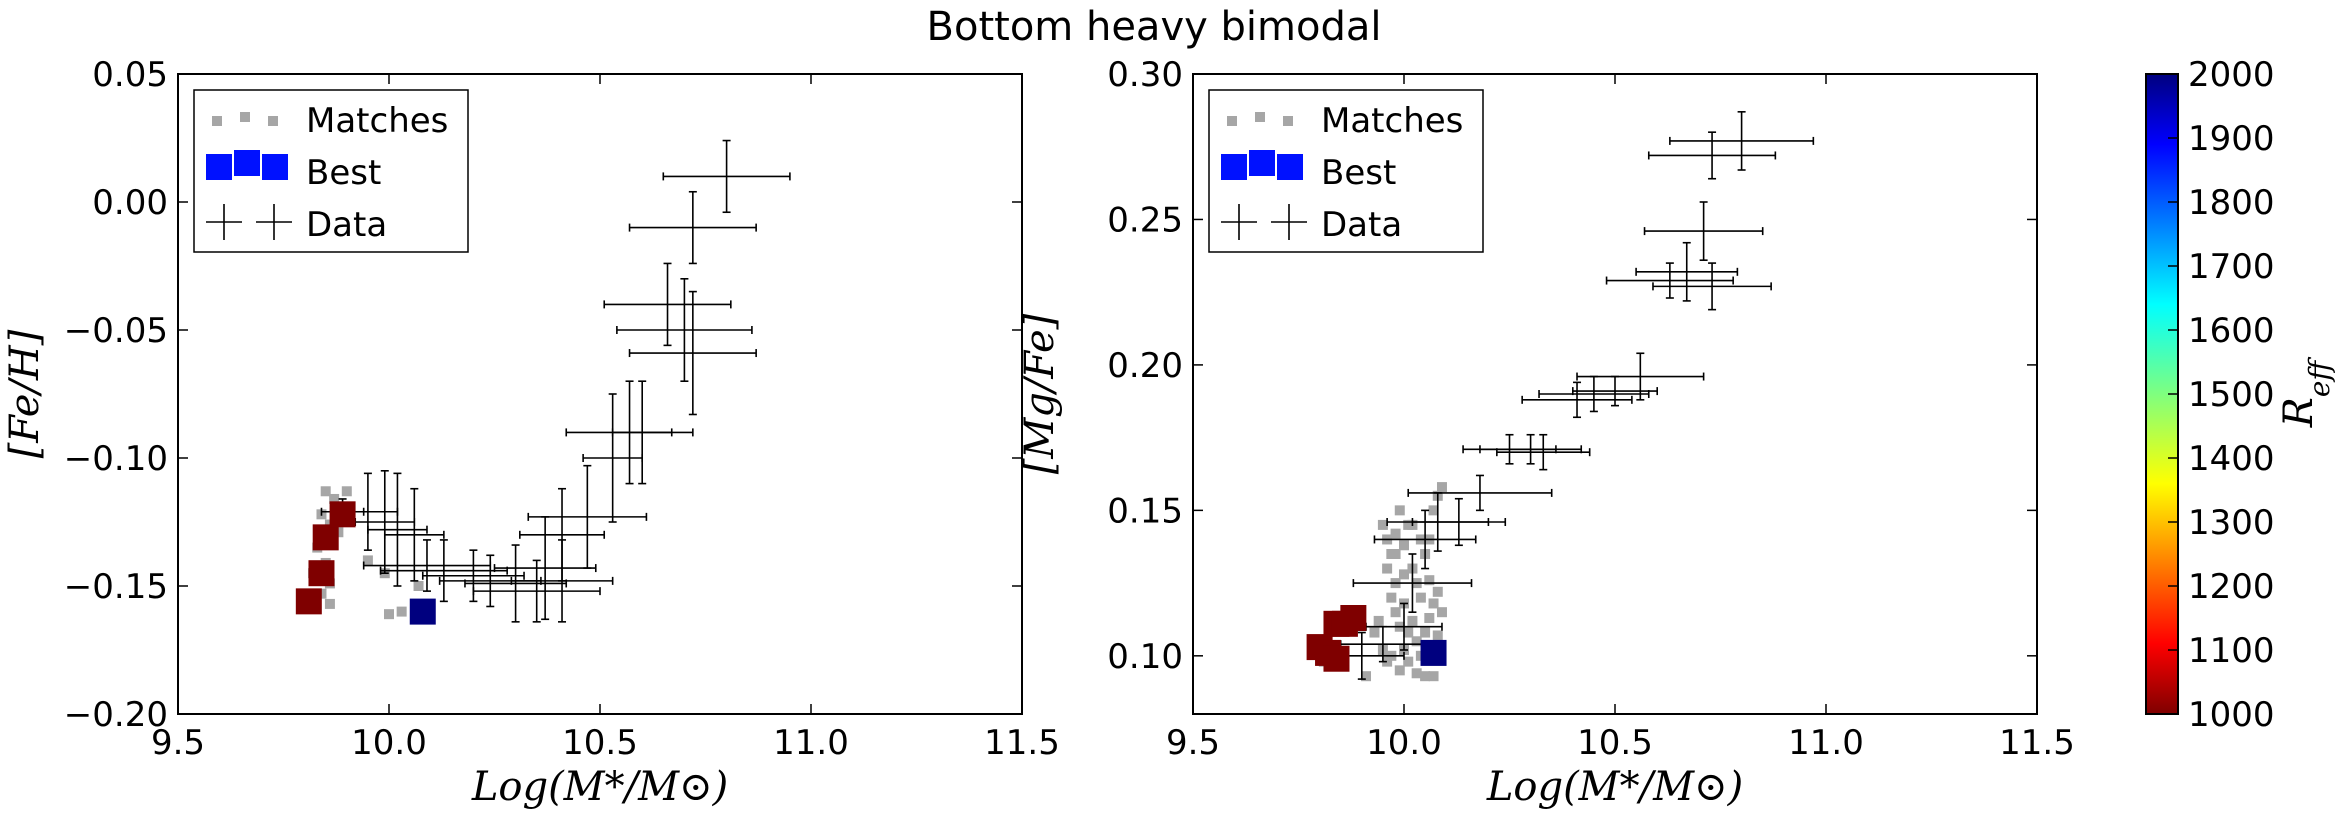 The height and width of the screenshot is (817, 2342). Describe the element at coordinates (130, 75) in the screenshot. I see `y-tick-label: 0.05` at that location.